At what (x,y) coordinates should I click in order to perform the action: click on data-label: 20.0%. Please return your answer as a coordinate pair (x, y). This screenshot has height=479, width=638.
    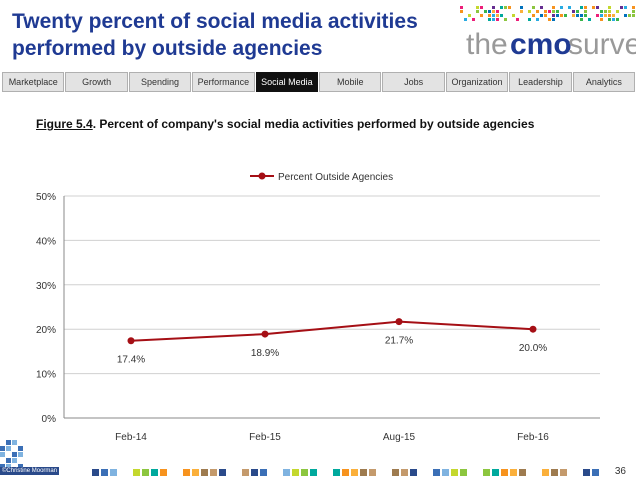
    Looking at the image, I should click on (533, 348).